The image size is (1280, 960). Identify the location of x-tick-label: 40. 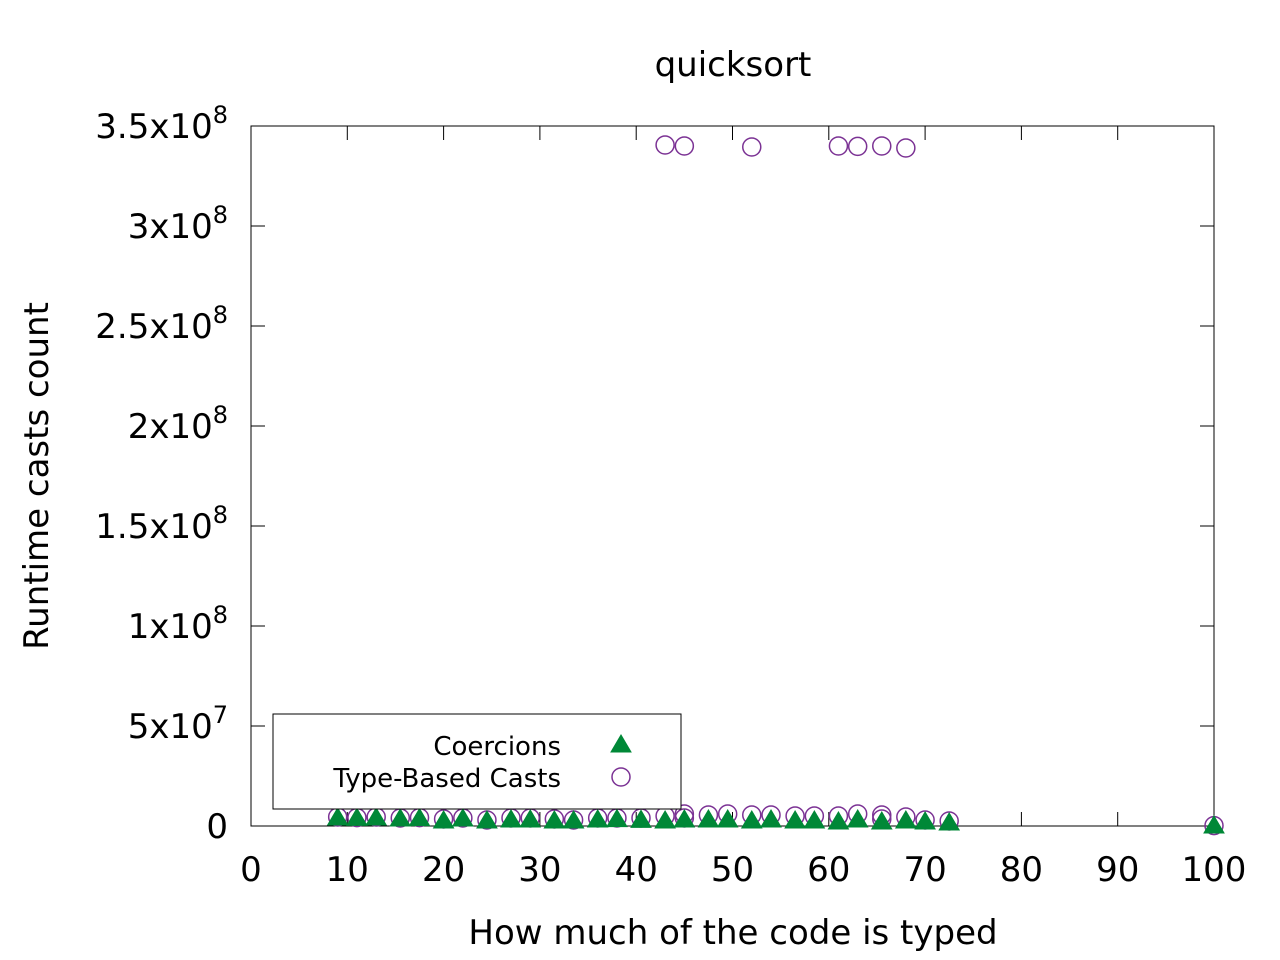
(636, 870).